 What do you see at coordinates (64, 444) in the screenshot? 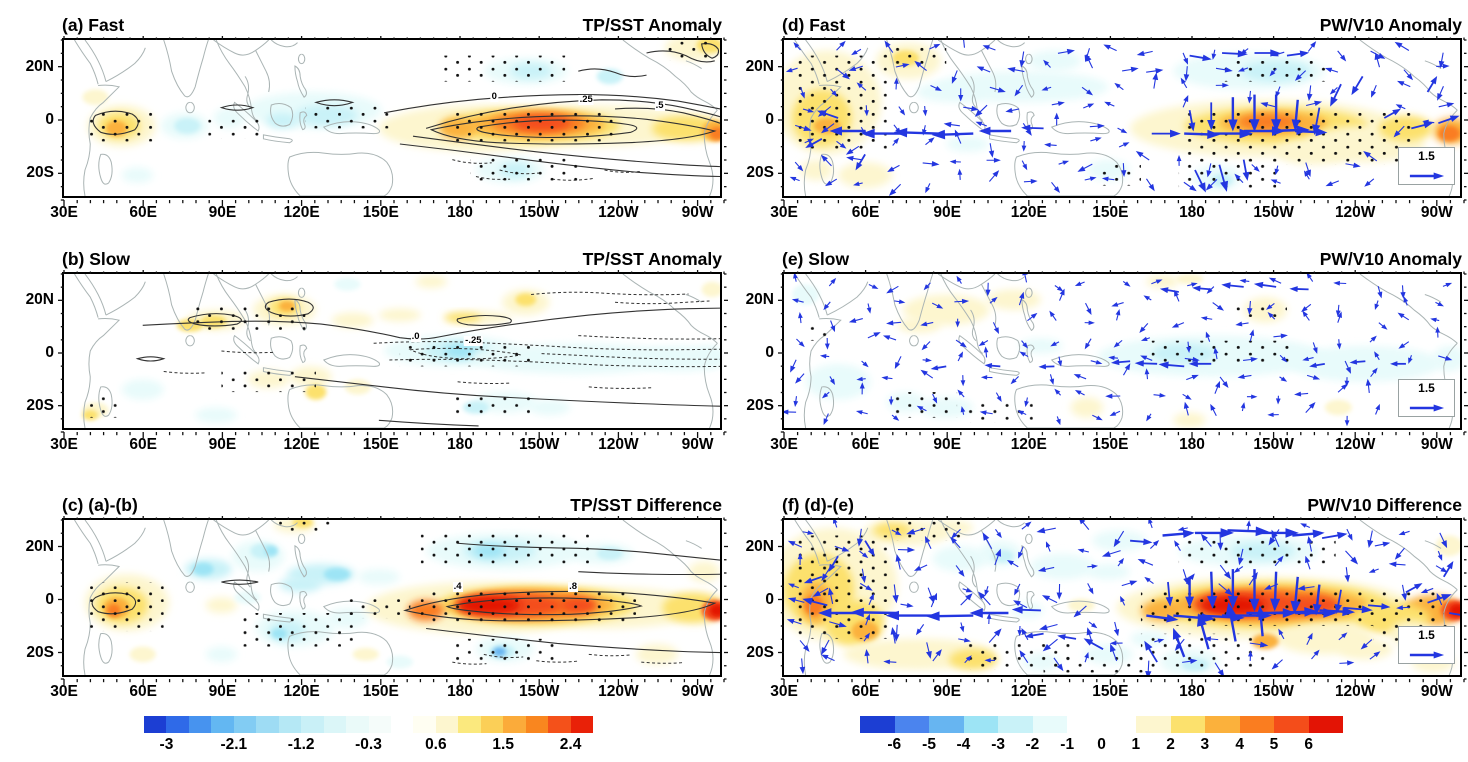
I see `x-axis-tick-label: 30E` at bounding box center [64, 444].